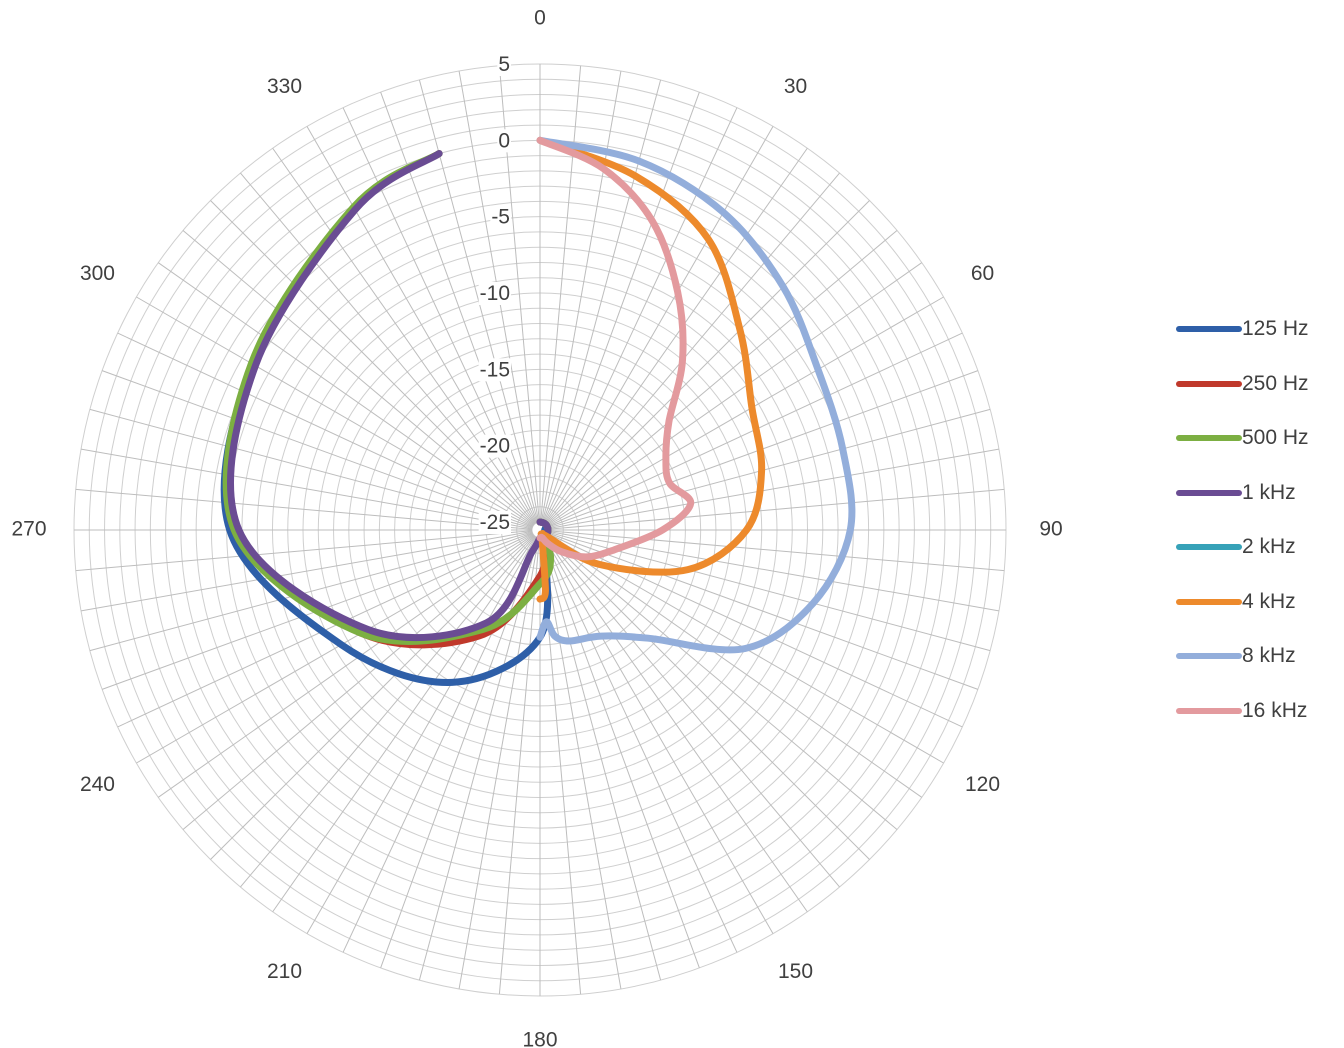 The width and height of the screenshot is (1344, 1048). I want to click on legend-item: 4 kHz, so click(1236, 602).